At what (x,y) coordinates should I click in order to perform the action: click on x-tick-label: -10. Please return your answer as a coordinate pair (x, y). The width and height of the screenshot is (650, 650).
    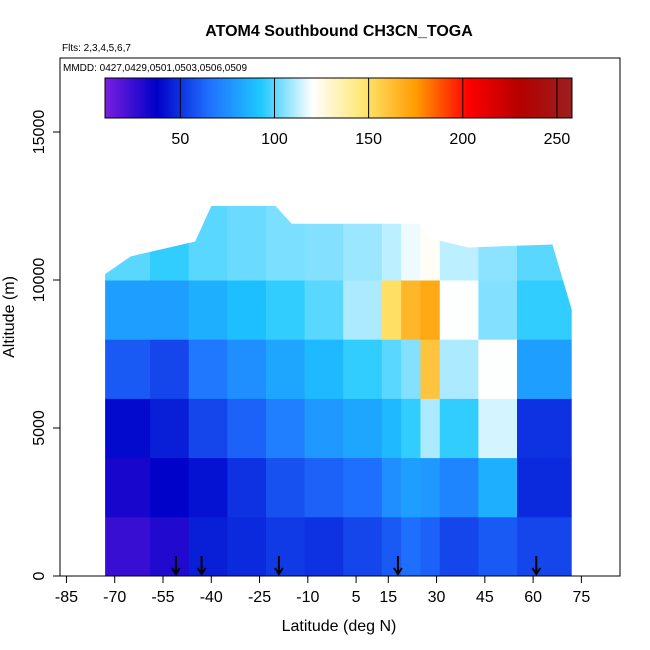
    Looking at the image, I should click on (307, 597).